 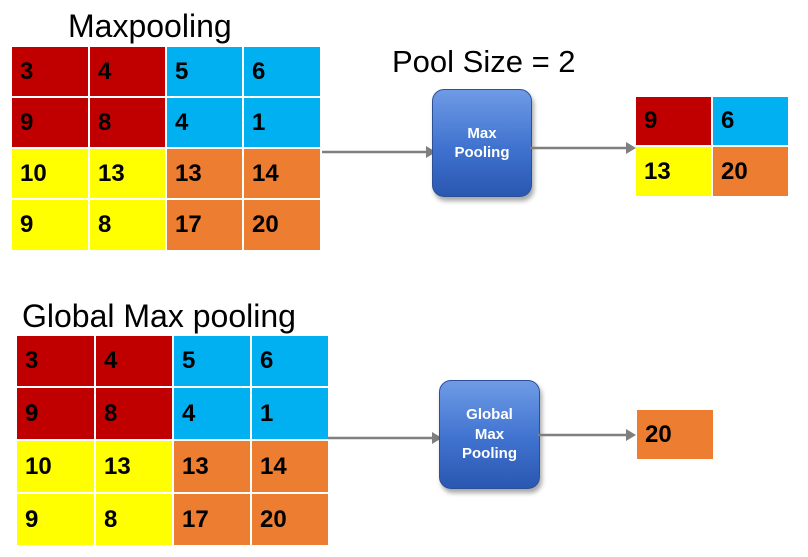 I want to click on pool-size-label: Pool Size = 2, so click(x=484, y=61).